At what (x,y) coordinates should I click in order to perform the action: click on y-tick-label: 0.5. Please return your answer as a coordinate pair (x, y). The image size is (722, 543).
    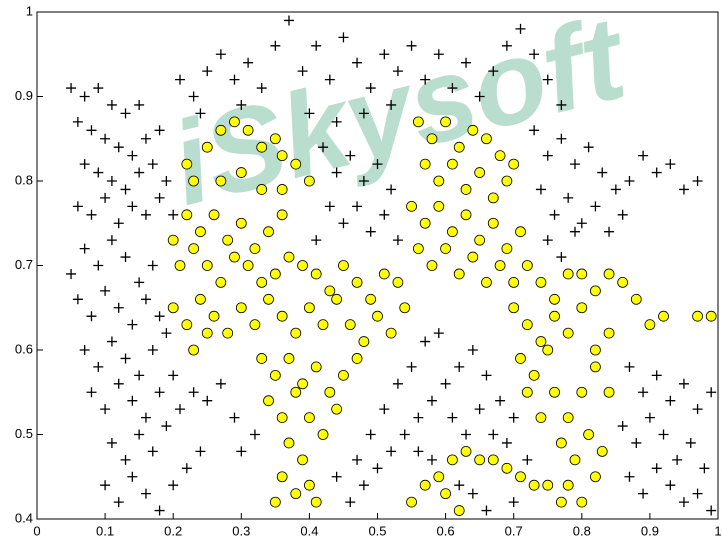
    Looking at the image, I should click on (24, 433).